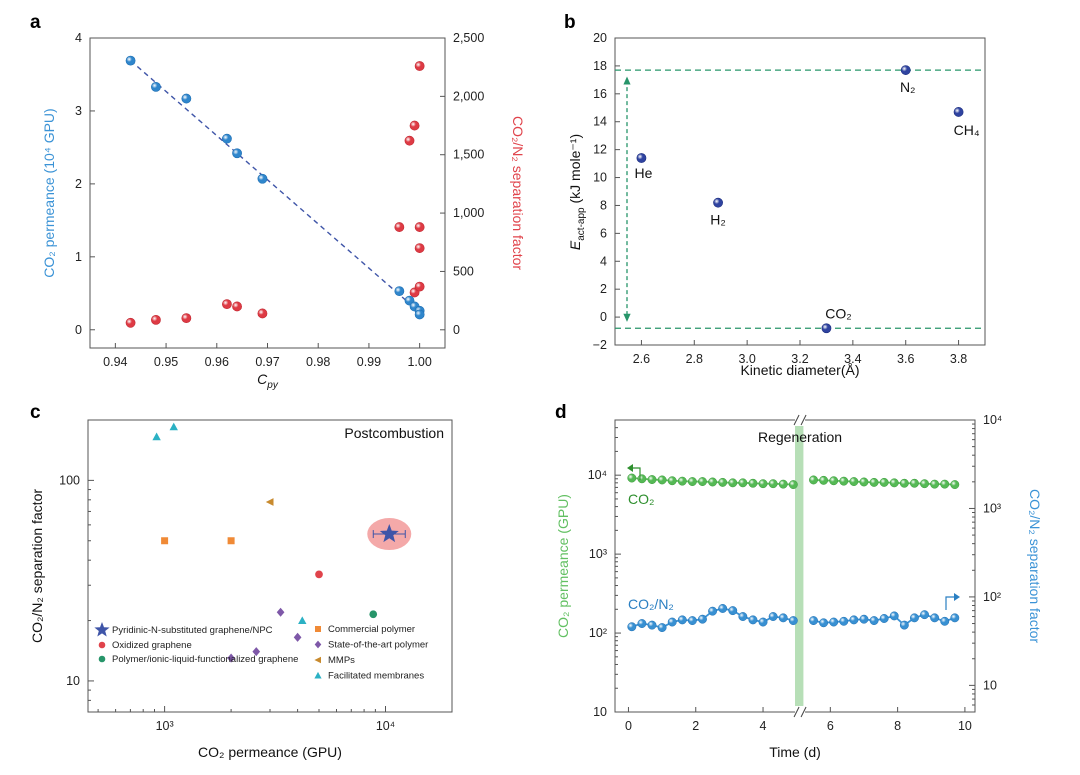  I want to click on panel-b-letter: b, so click(570, 22).